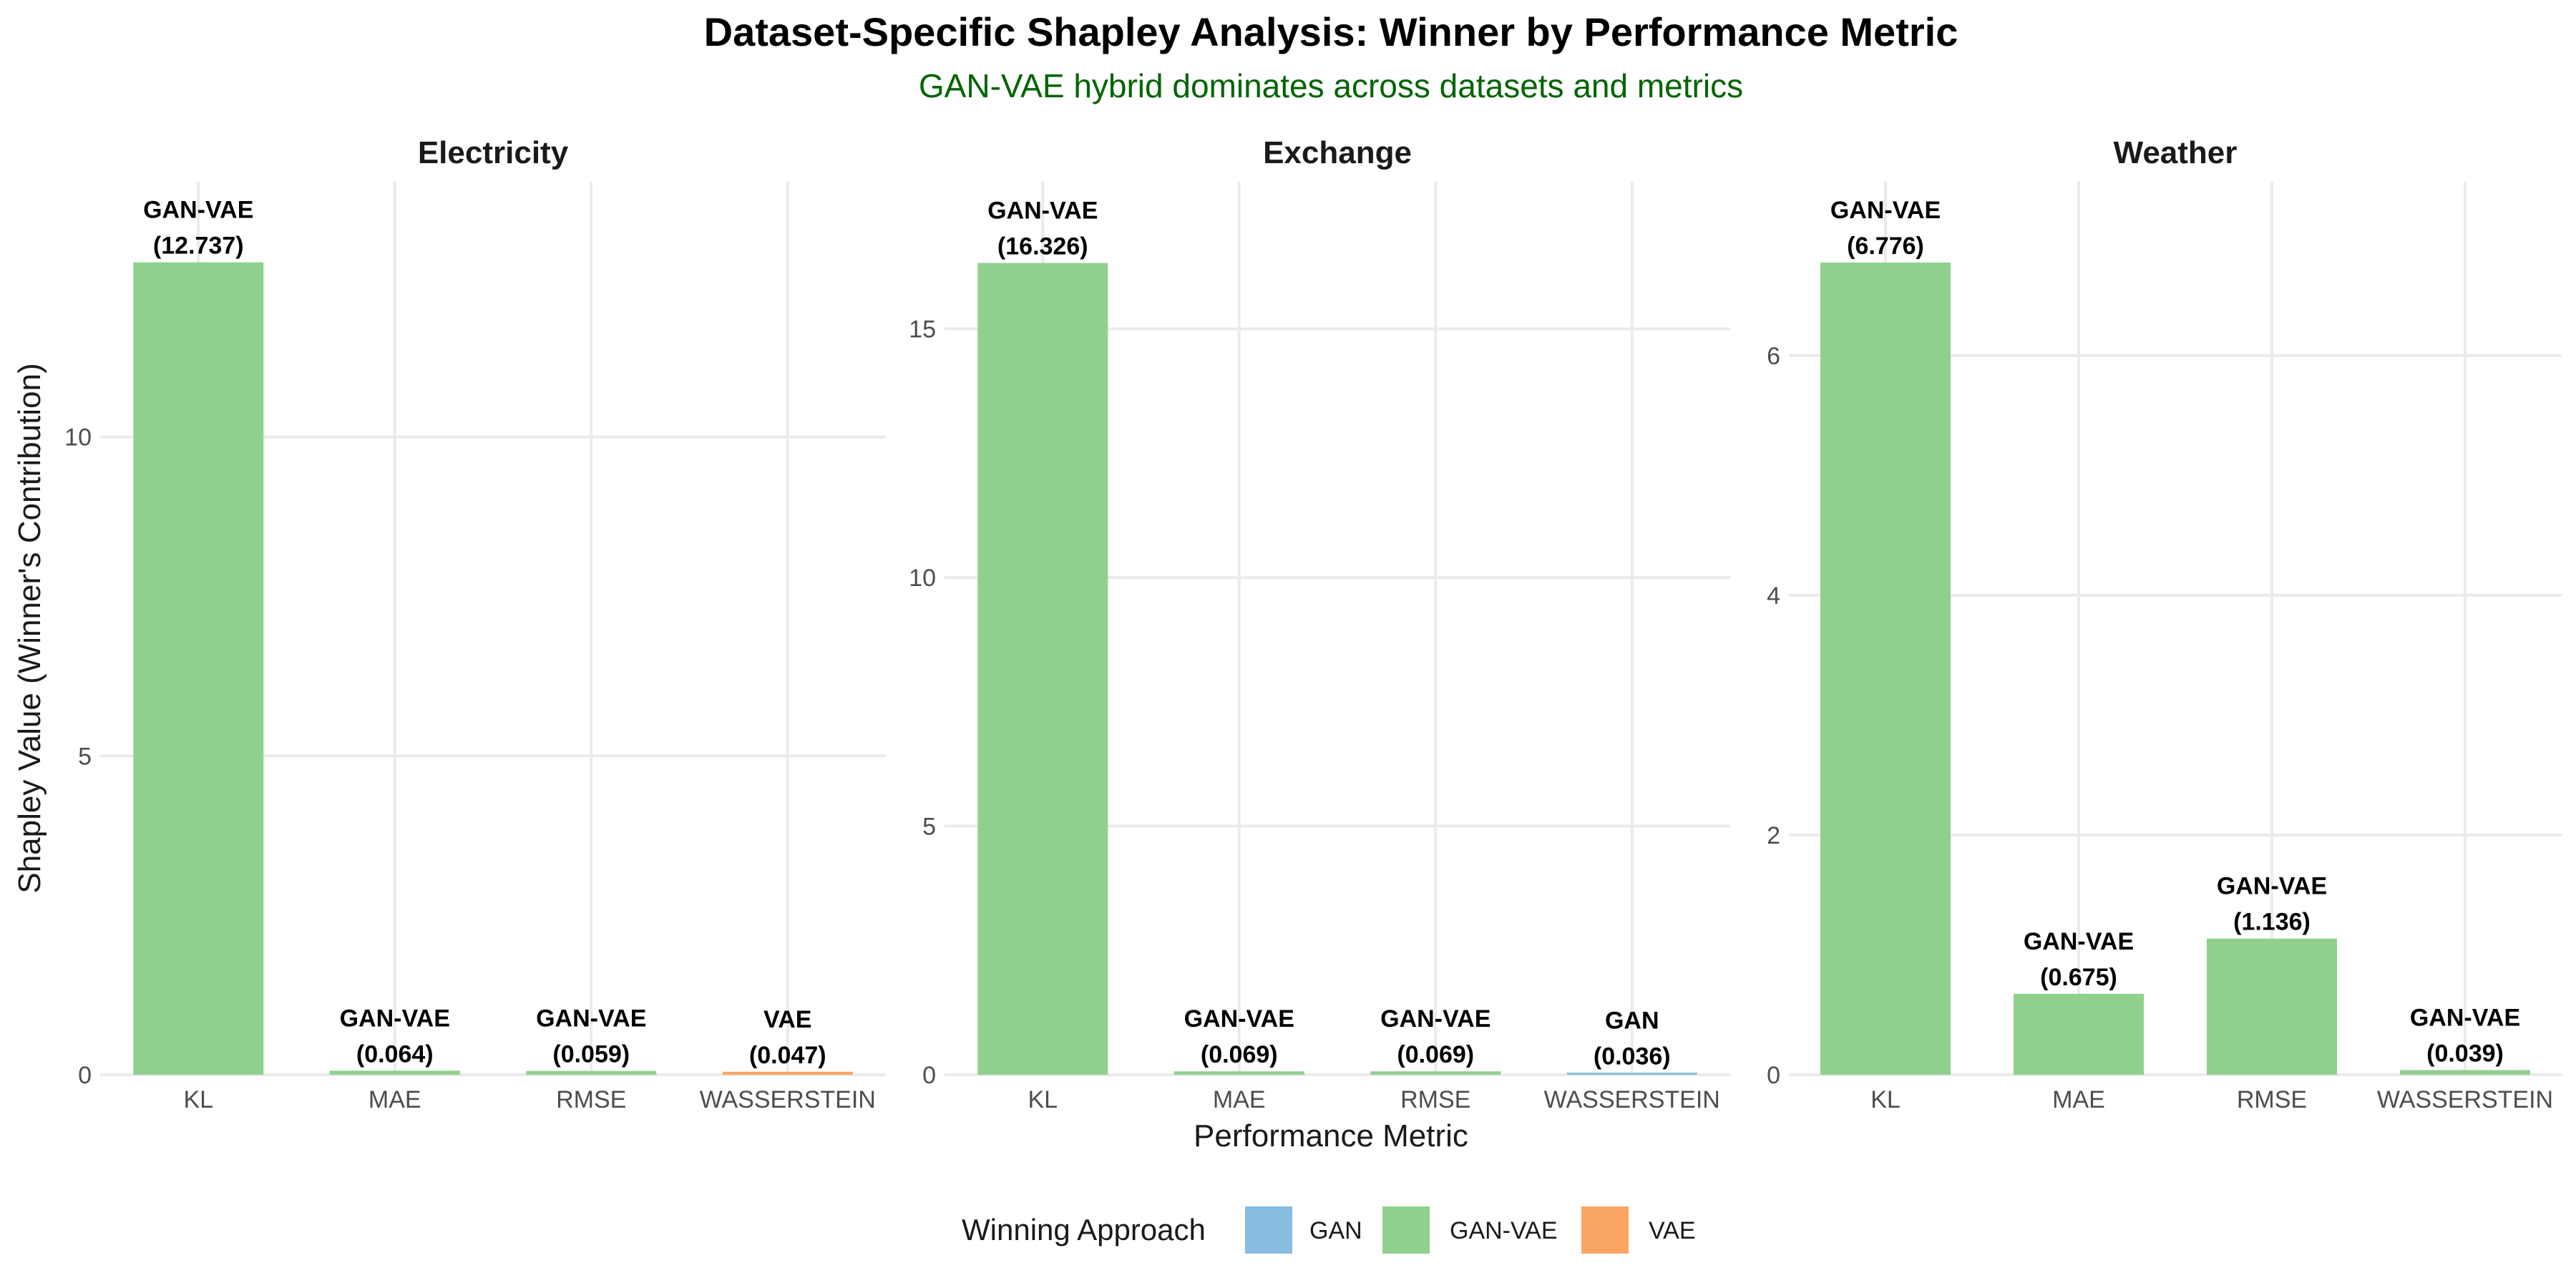  What do you see at coordinates (1773, 835) in the screenshot?
I see `y-tick-label: 2` at bounding box center [1773, 835].